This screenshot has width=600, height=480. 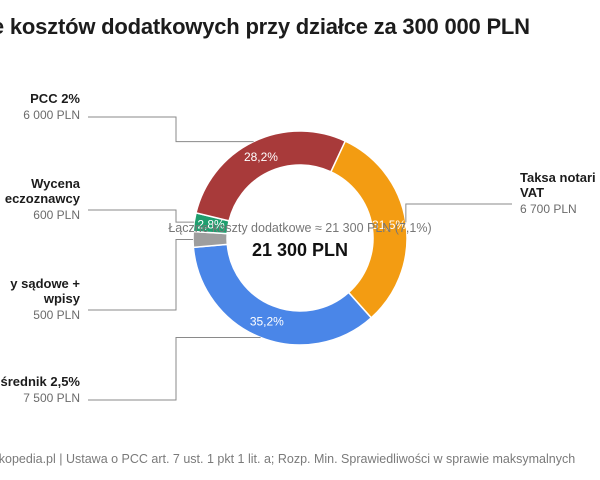 I want to click on slice-name-label: eczoznawcy, so click(x=43, y=198).